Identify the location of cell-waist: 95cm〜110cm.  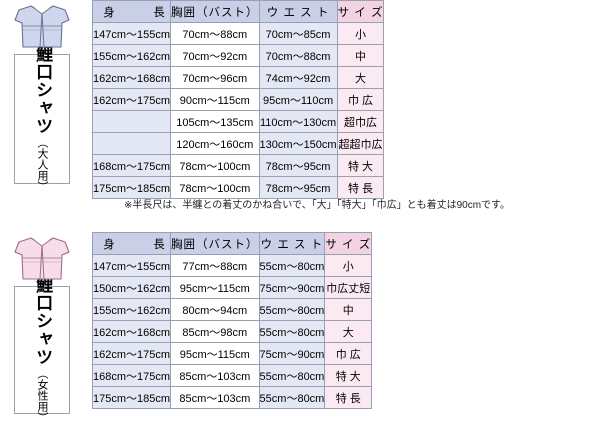
(298, 99).